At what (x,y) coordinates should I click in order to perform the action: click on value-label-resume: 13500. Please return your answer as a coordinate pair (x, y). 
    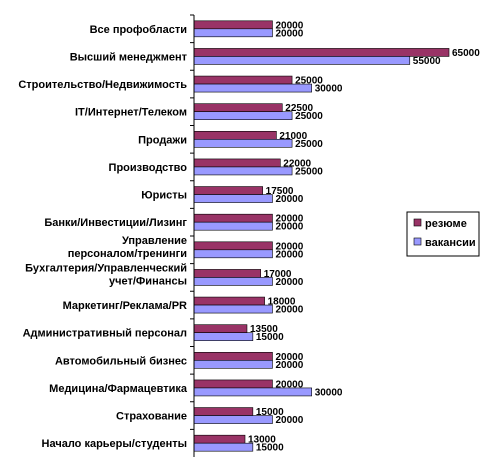
    Looking at the image, I should click on (264, 329).